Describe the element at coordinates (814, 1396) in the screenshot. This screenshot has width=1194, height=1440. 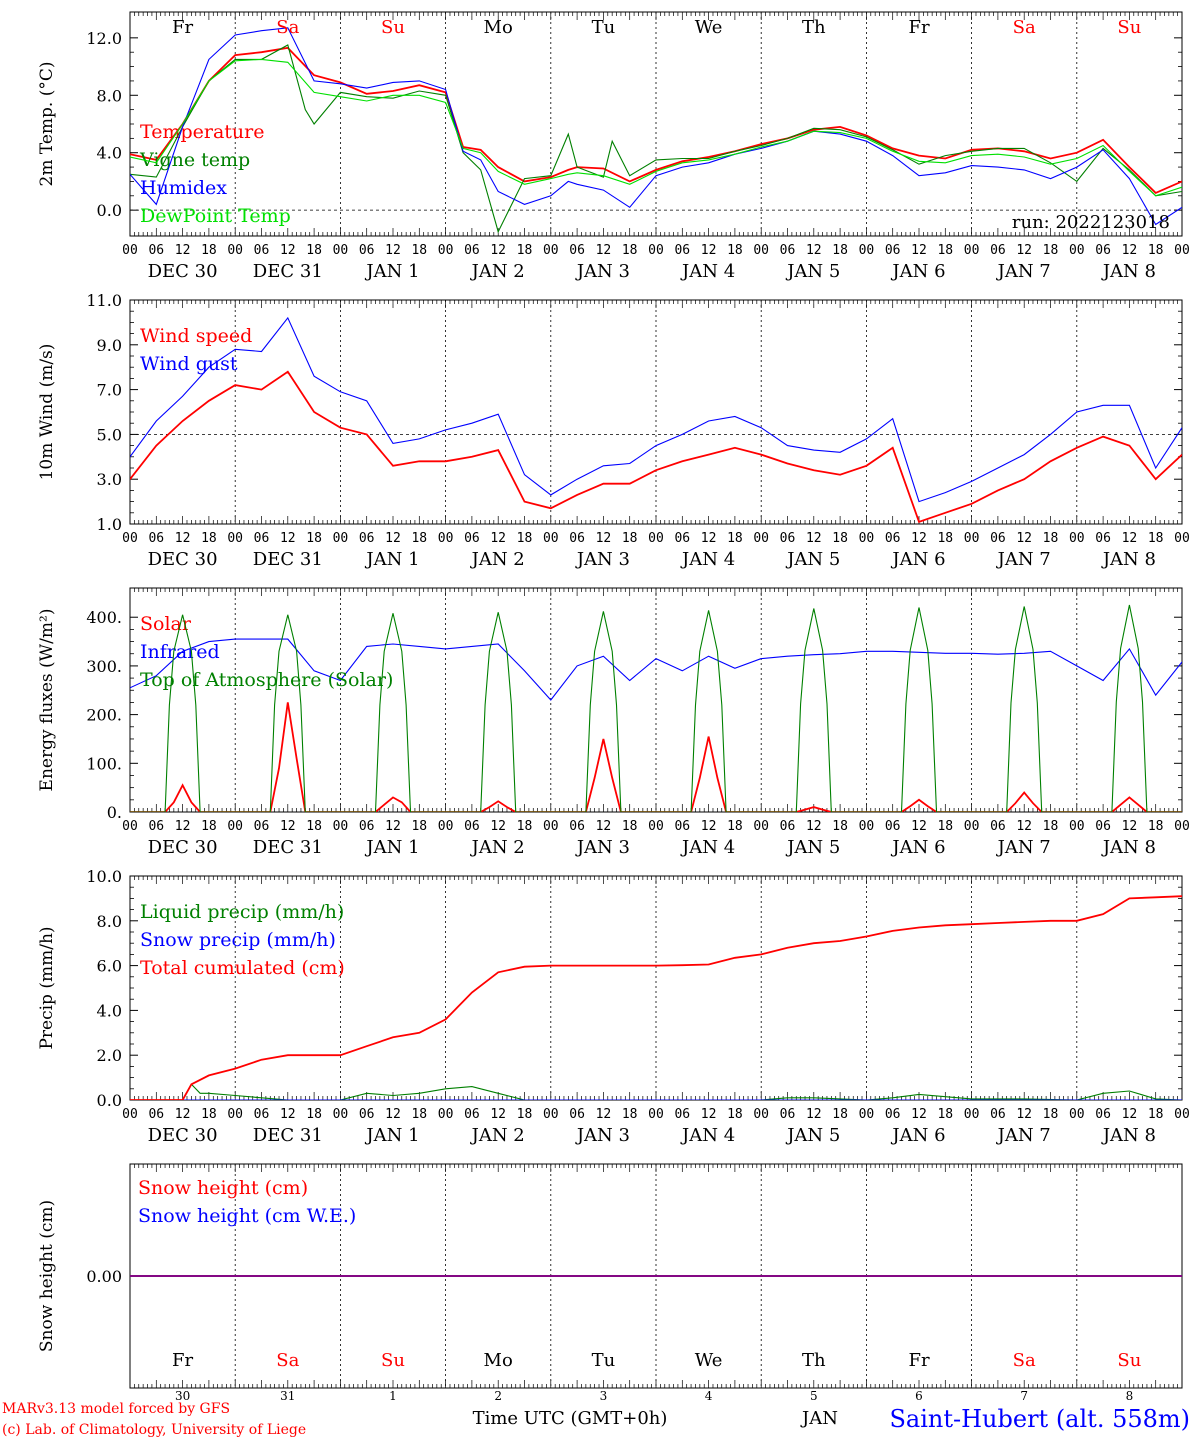
I see `day-number: 5` at that location.